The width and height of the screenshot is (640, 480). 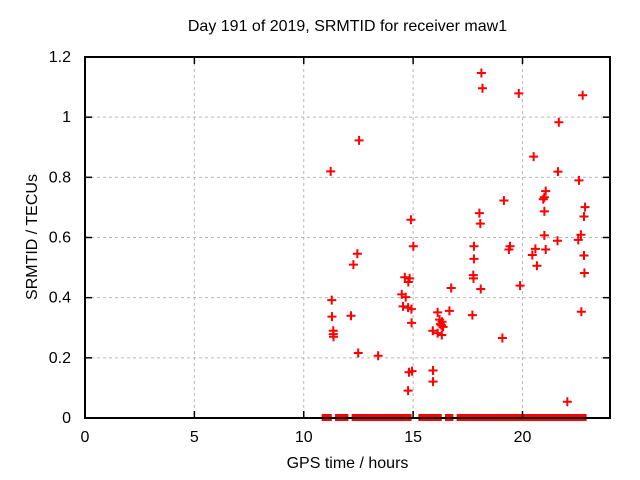 What do you see at coordinates (66, 418) in the screenshot?
I see `y-tick-label: 0` at bounding box center [66, 418].